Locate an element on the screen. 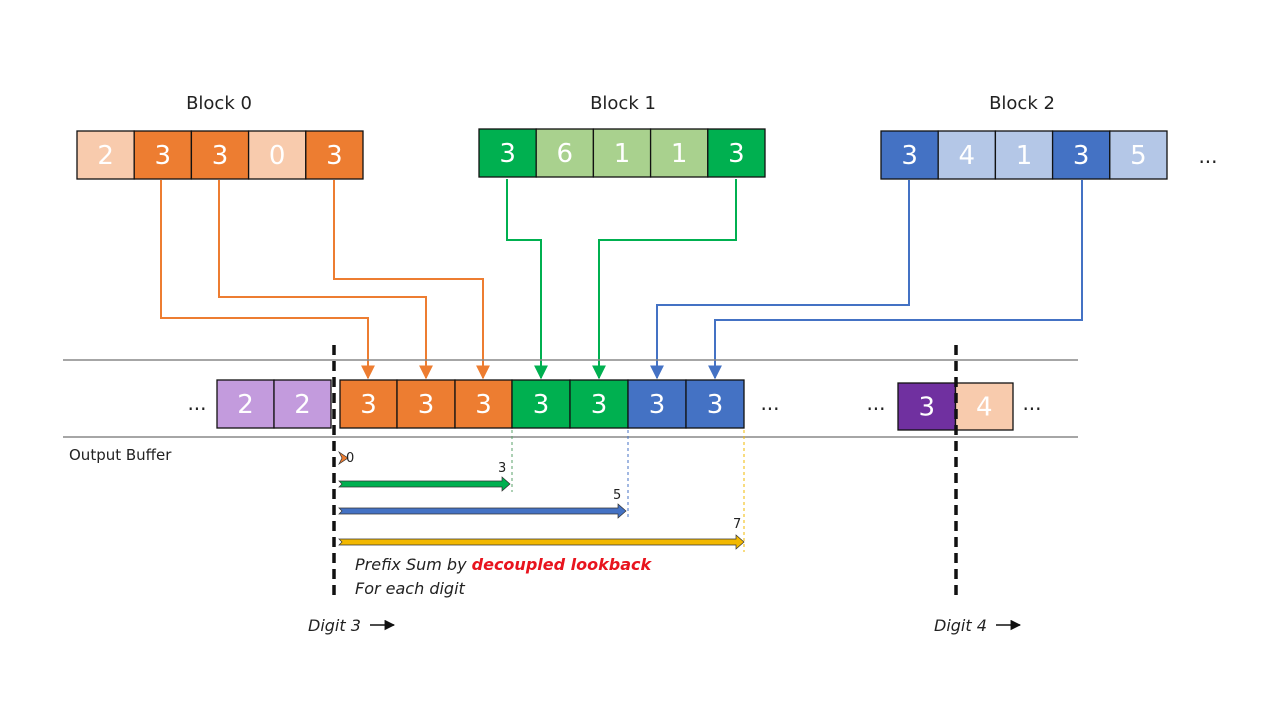  buffer-cell-5-value: 3 is located at coordinates (541, 405).